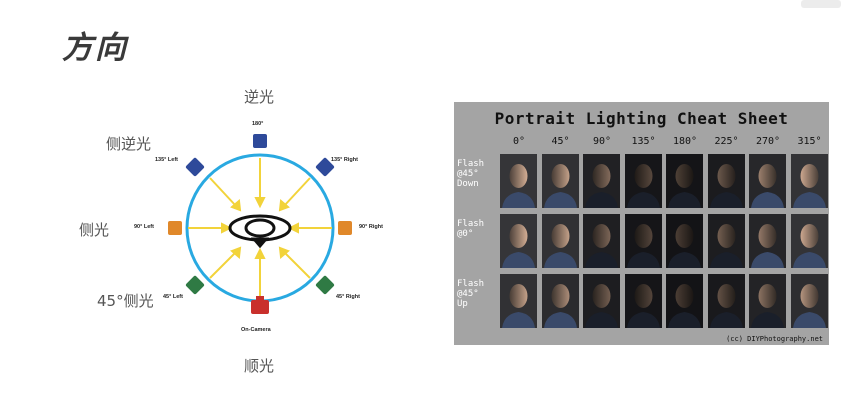 The width and height of the screenshot is (855, 401). What do you see at coordinates (641, 118) in the screenshot?
I see `cheat-sheet-title: Portrait Lighting Cheat Sheet` at bounding box center [641, 118].